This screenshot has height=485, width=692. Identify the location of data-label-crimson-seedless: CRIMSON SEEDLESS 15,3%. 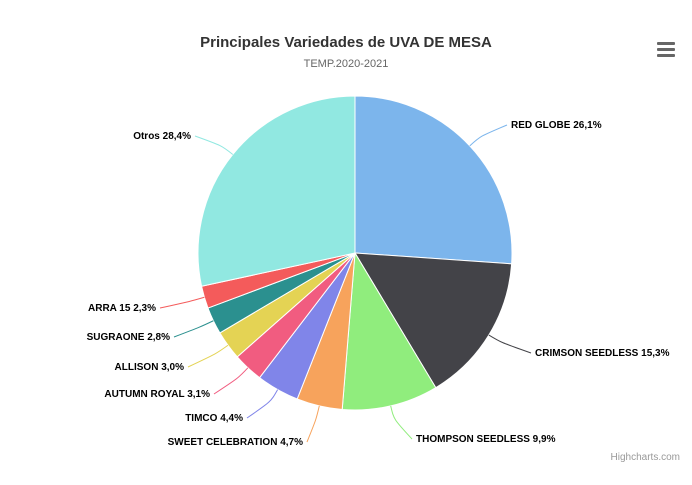
(602, 353).